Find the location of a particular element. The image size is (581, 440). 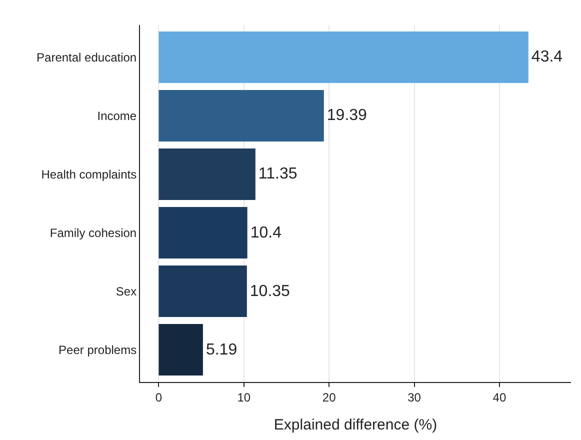

x-tick-label: 40 is located at coordinates (499, 397).